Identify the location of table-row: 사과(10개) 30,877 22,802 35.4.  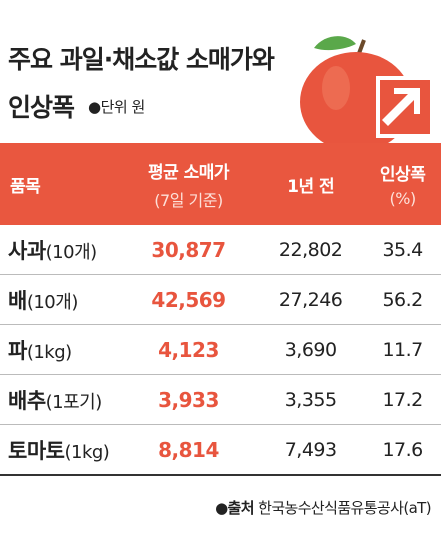
(220, 250).